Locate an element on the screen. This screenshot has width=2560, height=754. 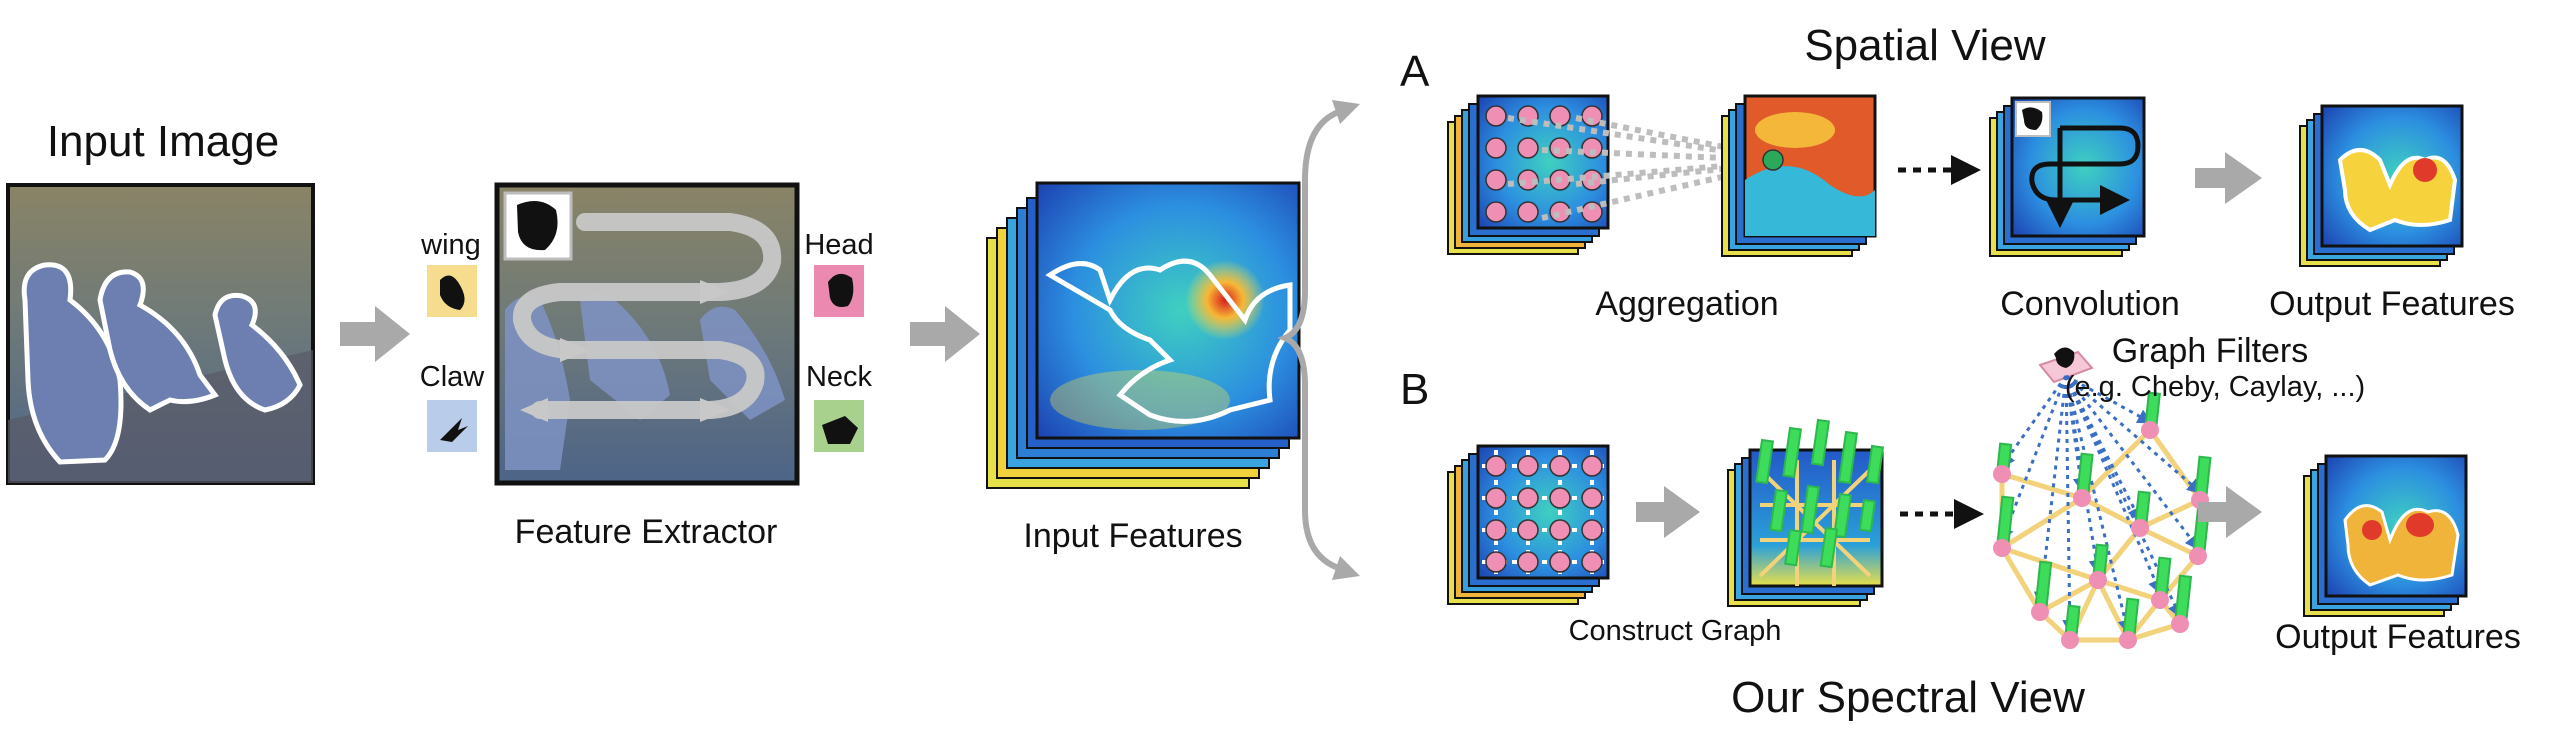
aggregation-label: Aggregation is located at coordinates (1686, 304).